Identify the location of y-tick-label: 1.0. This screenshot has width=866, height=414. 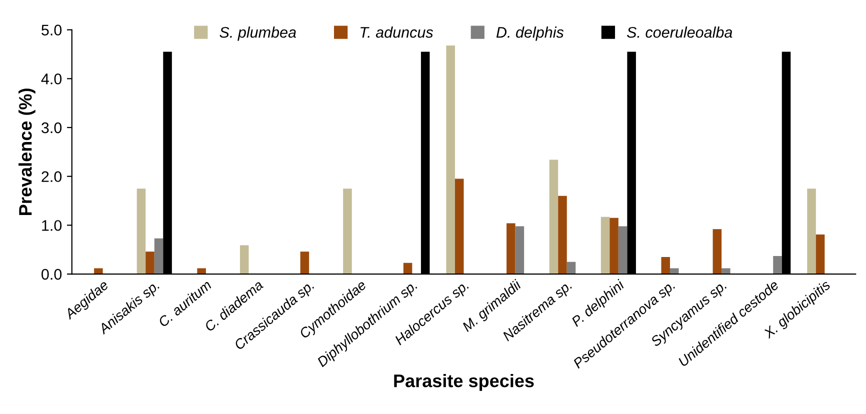
(52, 225).